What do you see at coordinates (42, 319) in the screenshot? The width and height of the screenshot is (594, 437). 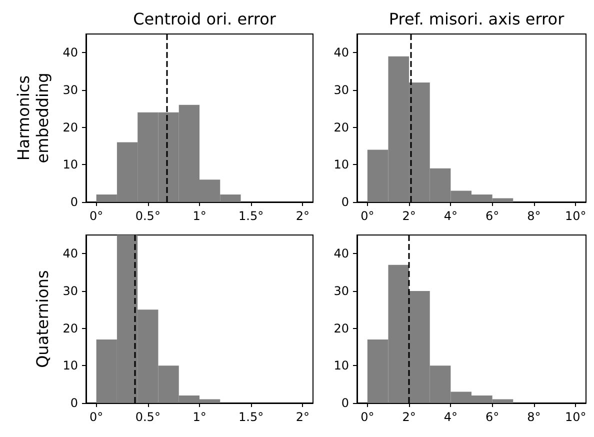 I see `y-axis-title: Quaternions` at bounding box center [42, 319].